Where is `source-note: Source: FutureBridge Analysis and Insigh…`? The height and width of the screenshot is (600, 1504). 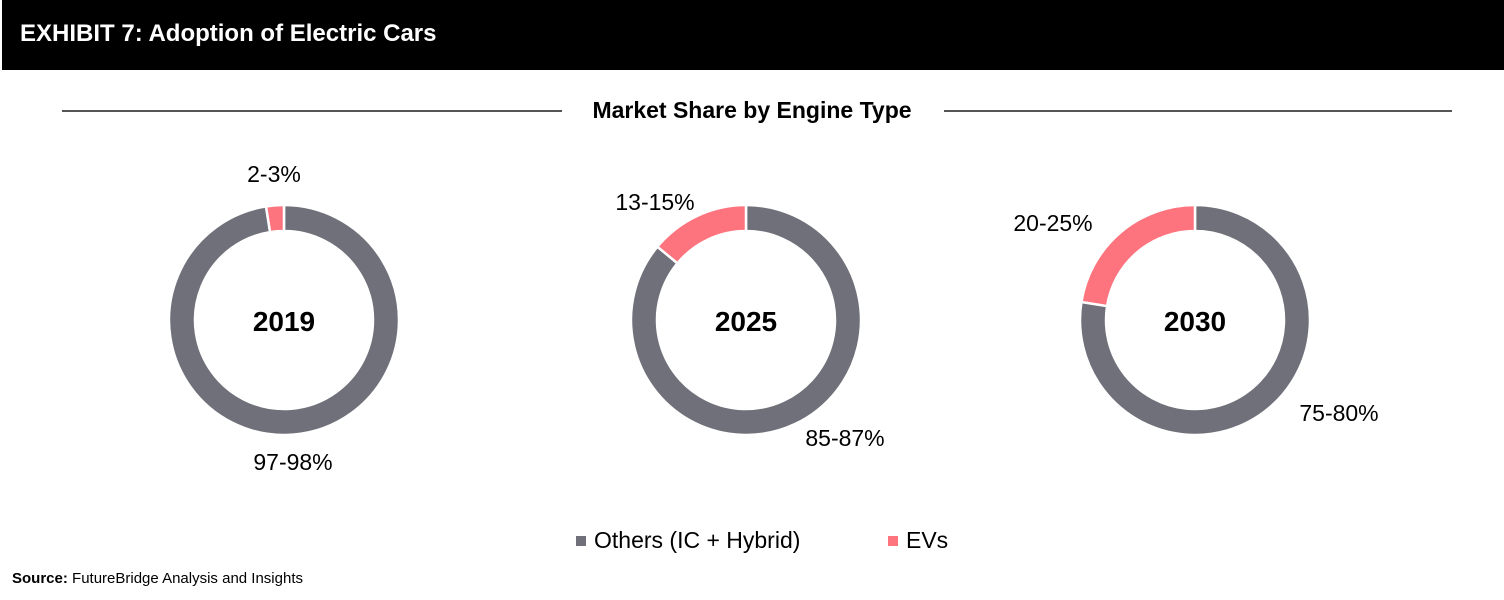 source-note: Source: FutureBridge Analysis and Insigh… is located at coordinates (157, 578).